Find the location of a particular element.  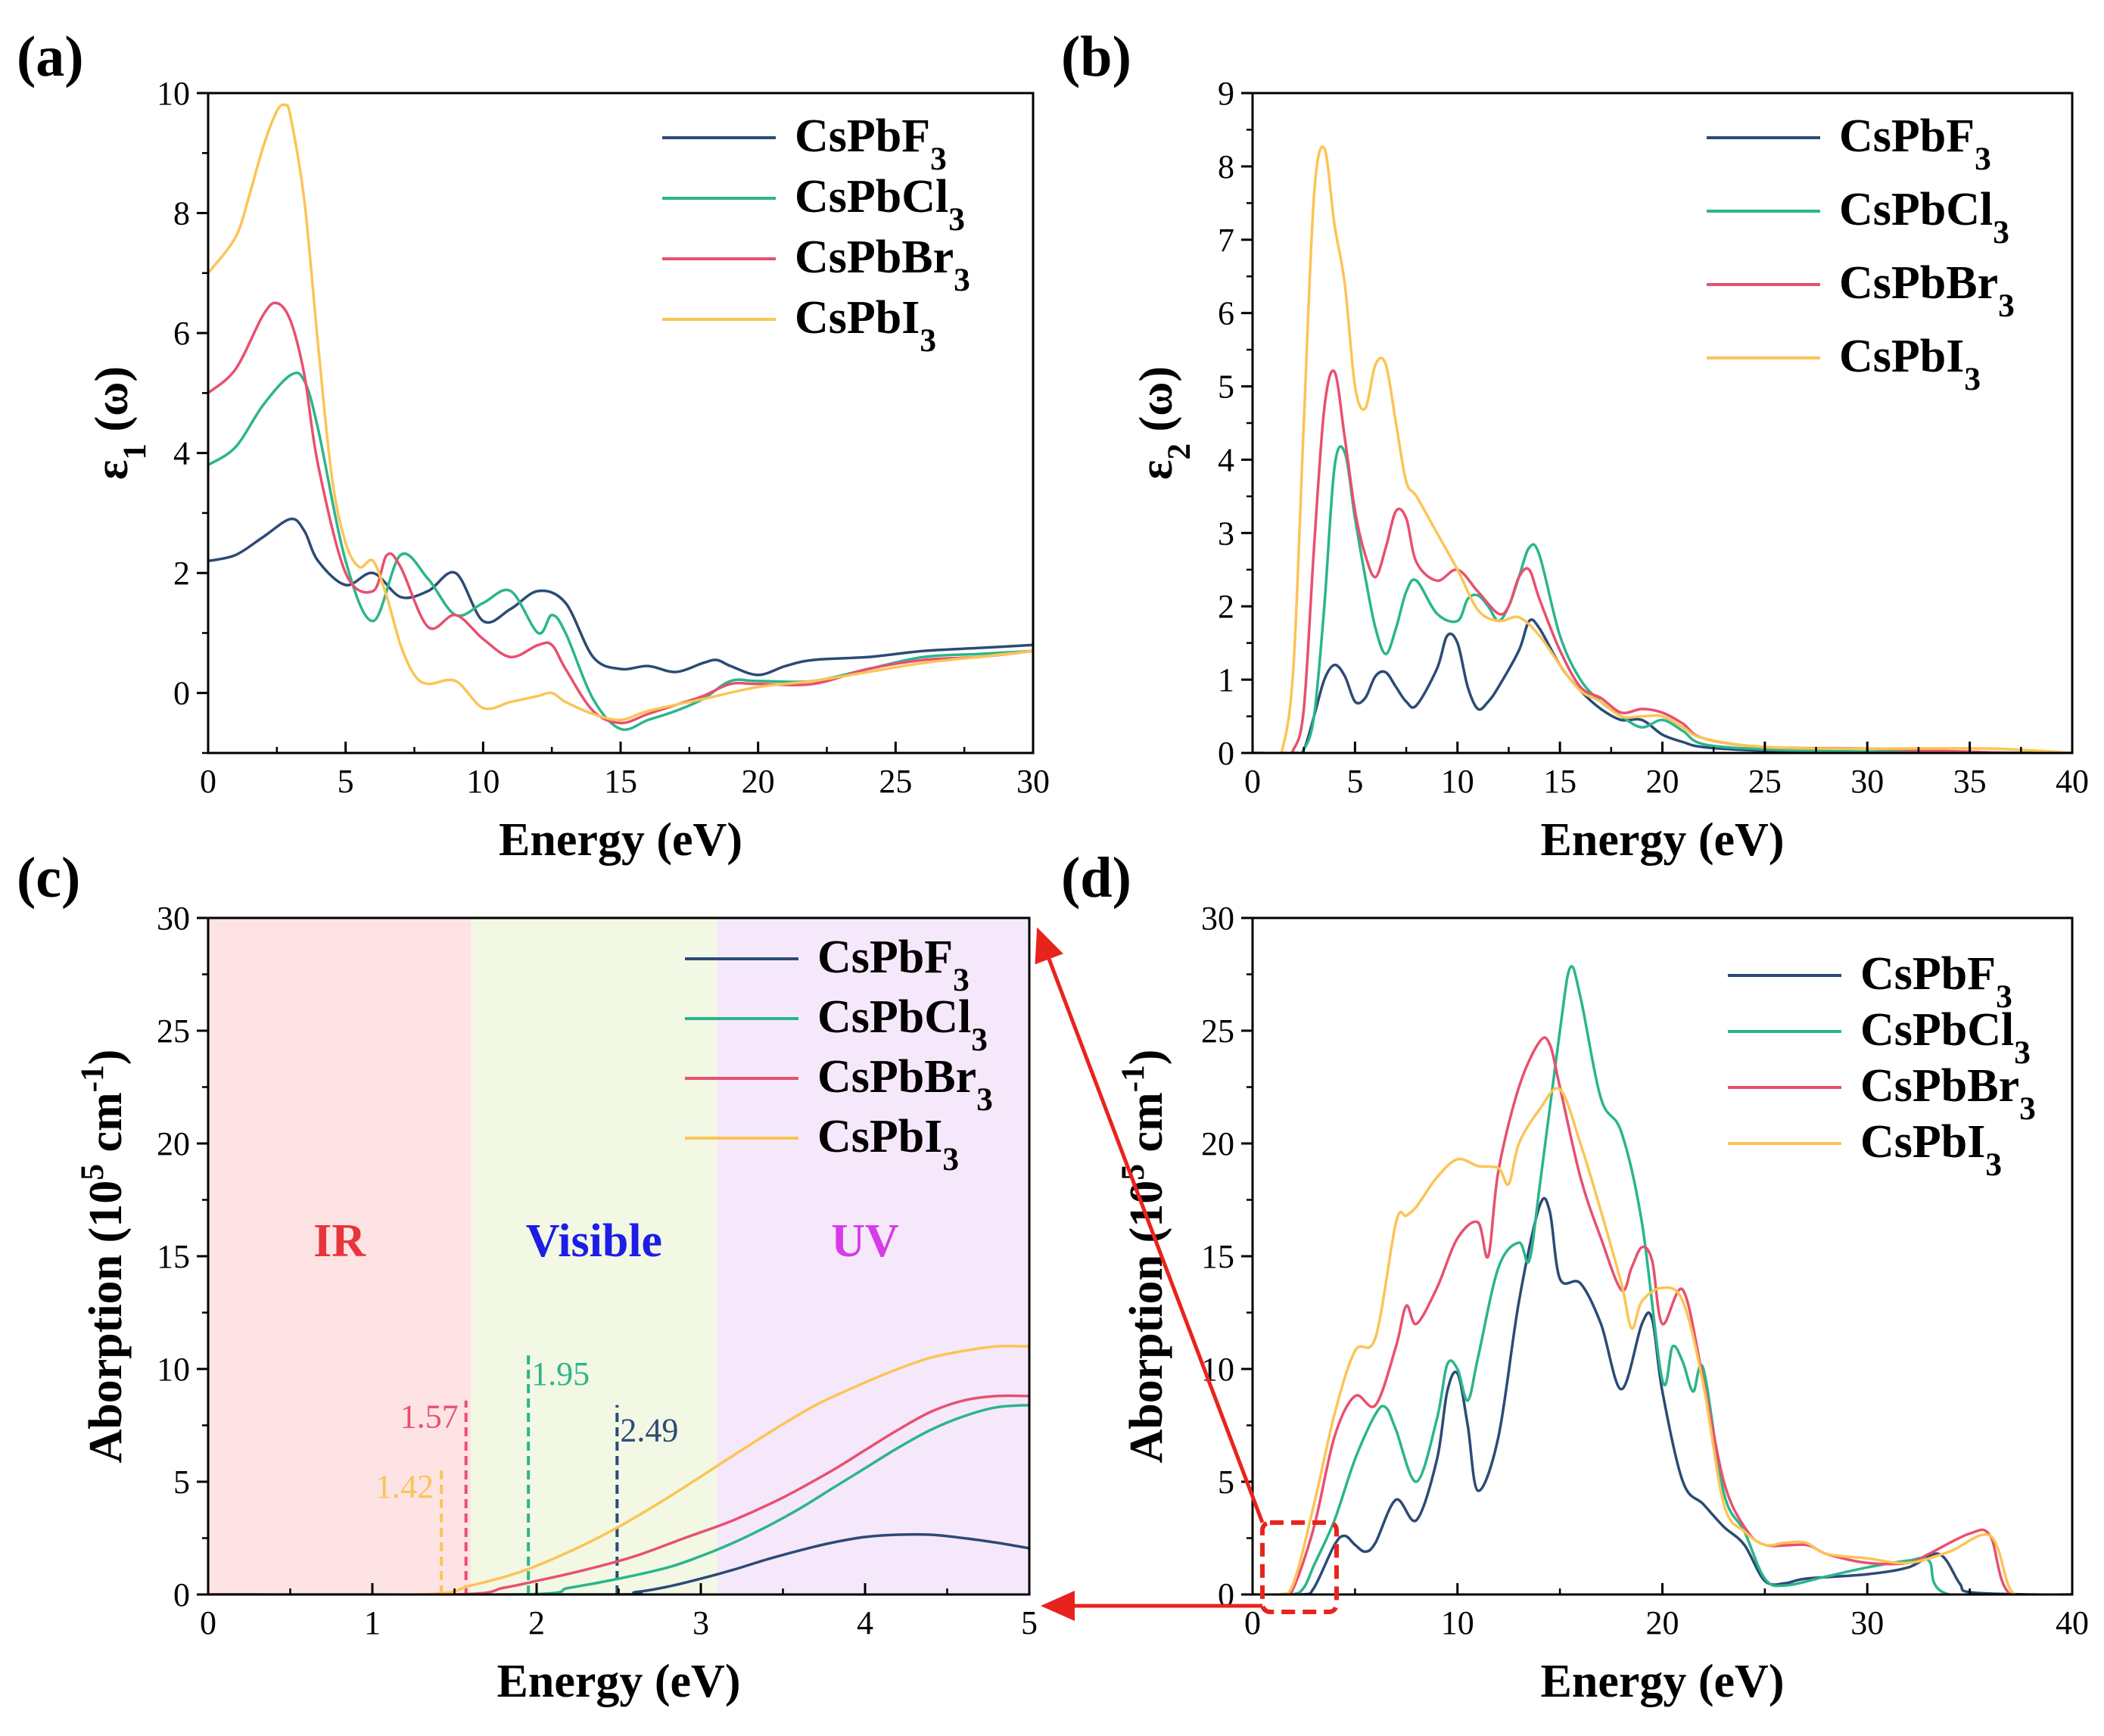

bandgap-label-cspbi3: 1.42 is located at coordinates (404, 1486).